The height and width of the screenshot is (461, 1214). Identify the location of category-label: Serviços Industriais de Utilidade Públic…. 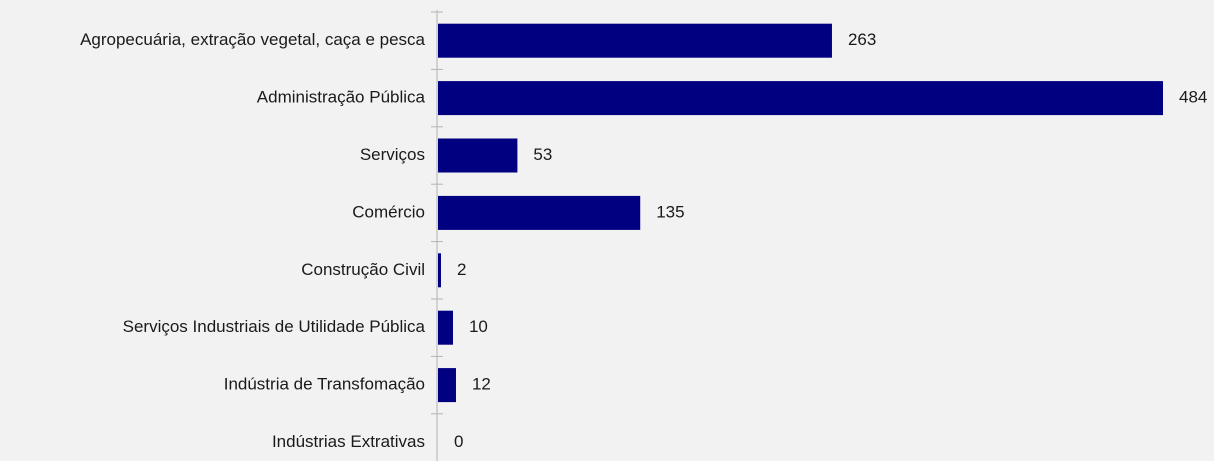
(274, 326).